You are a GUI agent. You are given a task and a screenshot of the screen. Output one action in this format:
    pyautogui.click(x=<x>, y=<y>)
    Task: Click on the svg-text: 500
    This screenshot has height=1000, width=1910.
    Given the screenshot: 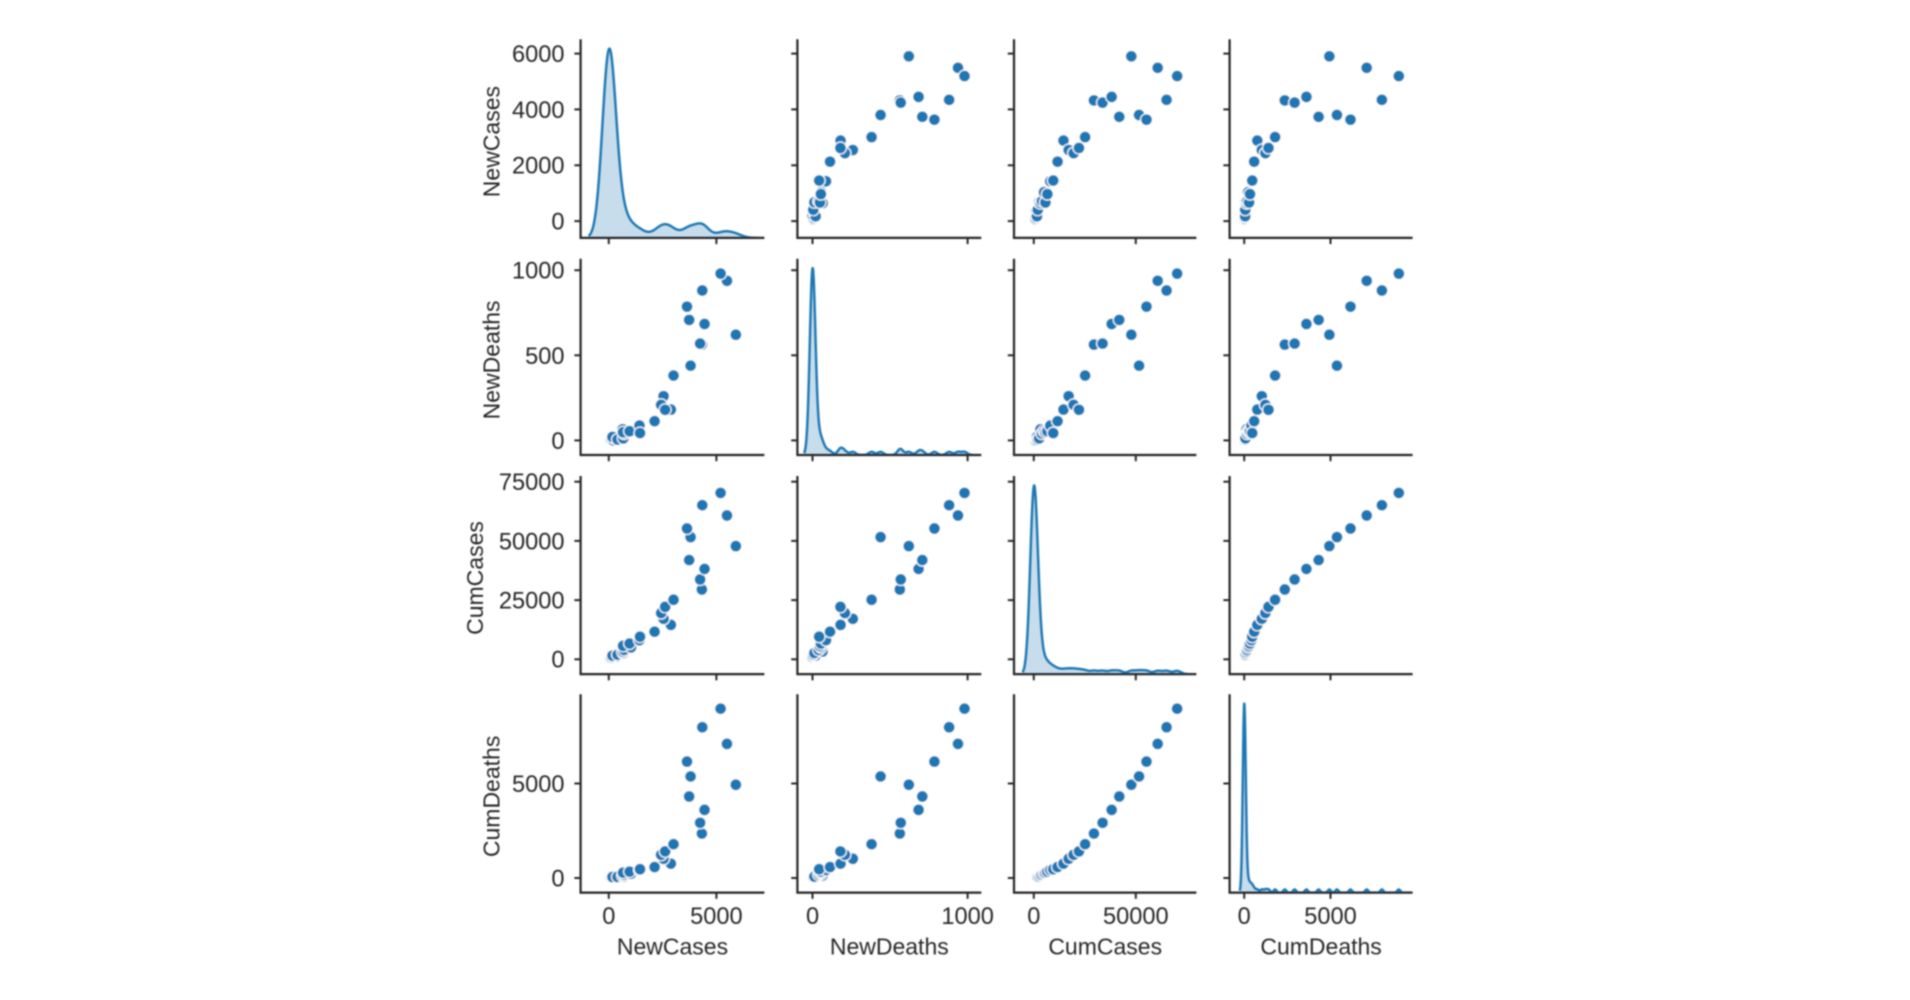 What is the action you would take?
    pyautogui.click(x=544, y=357)
    